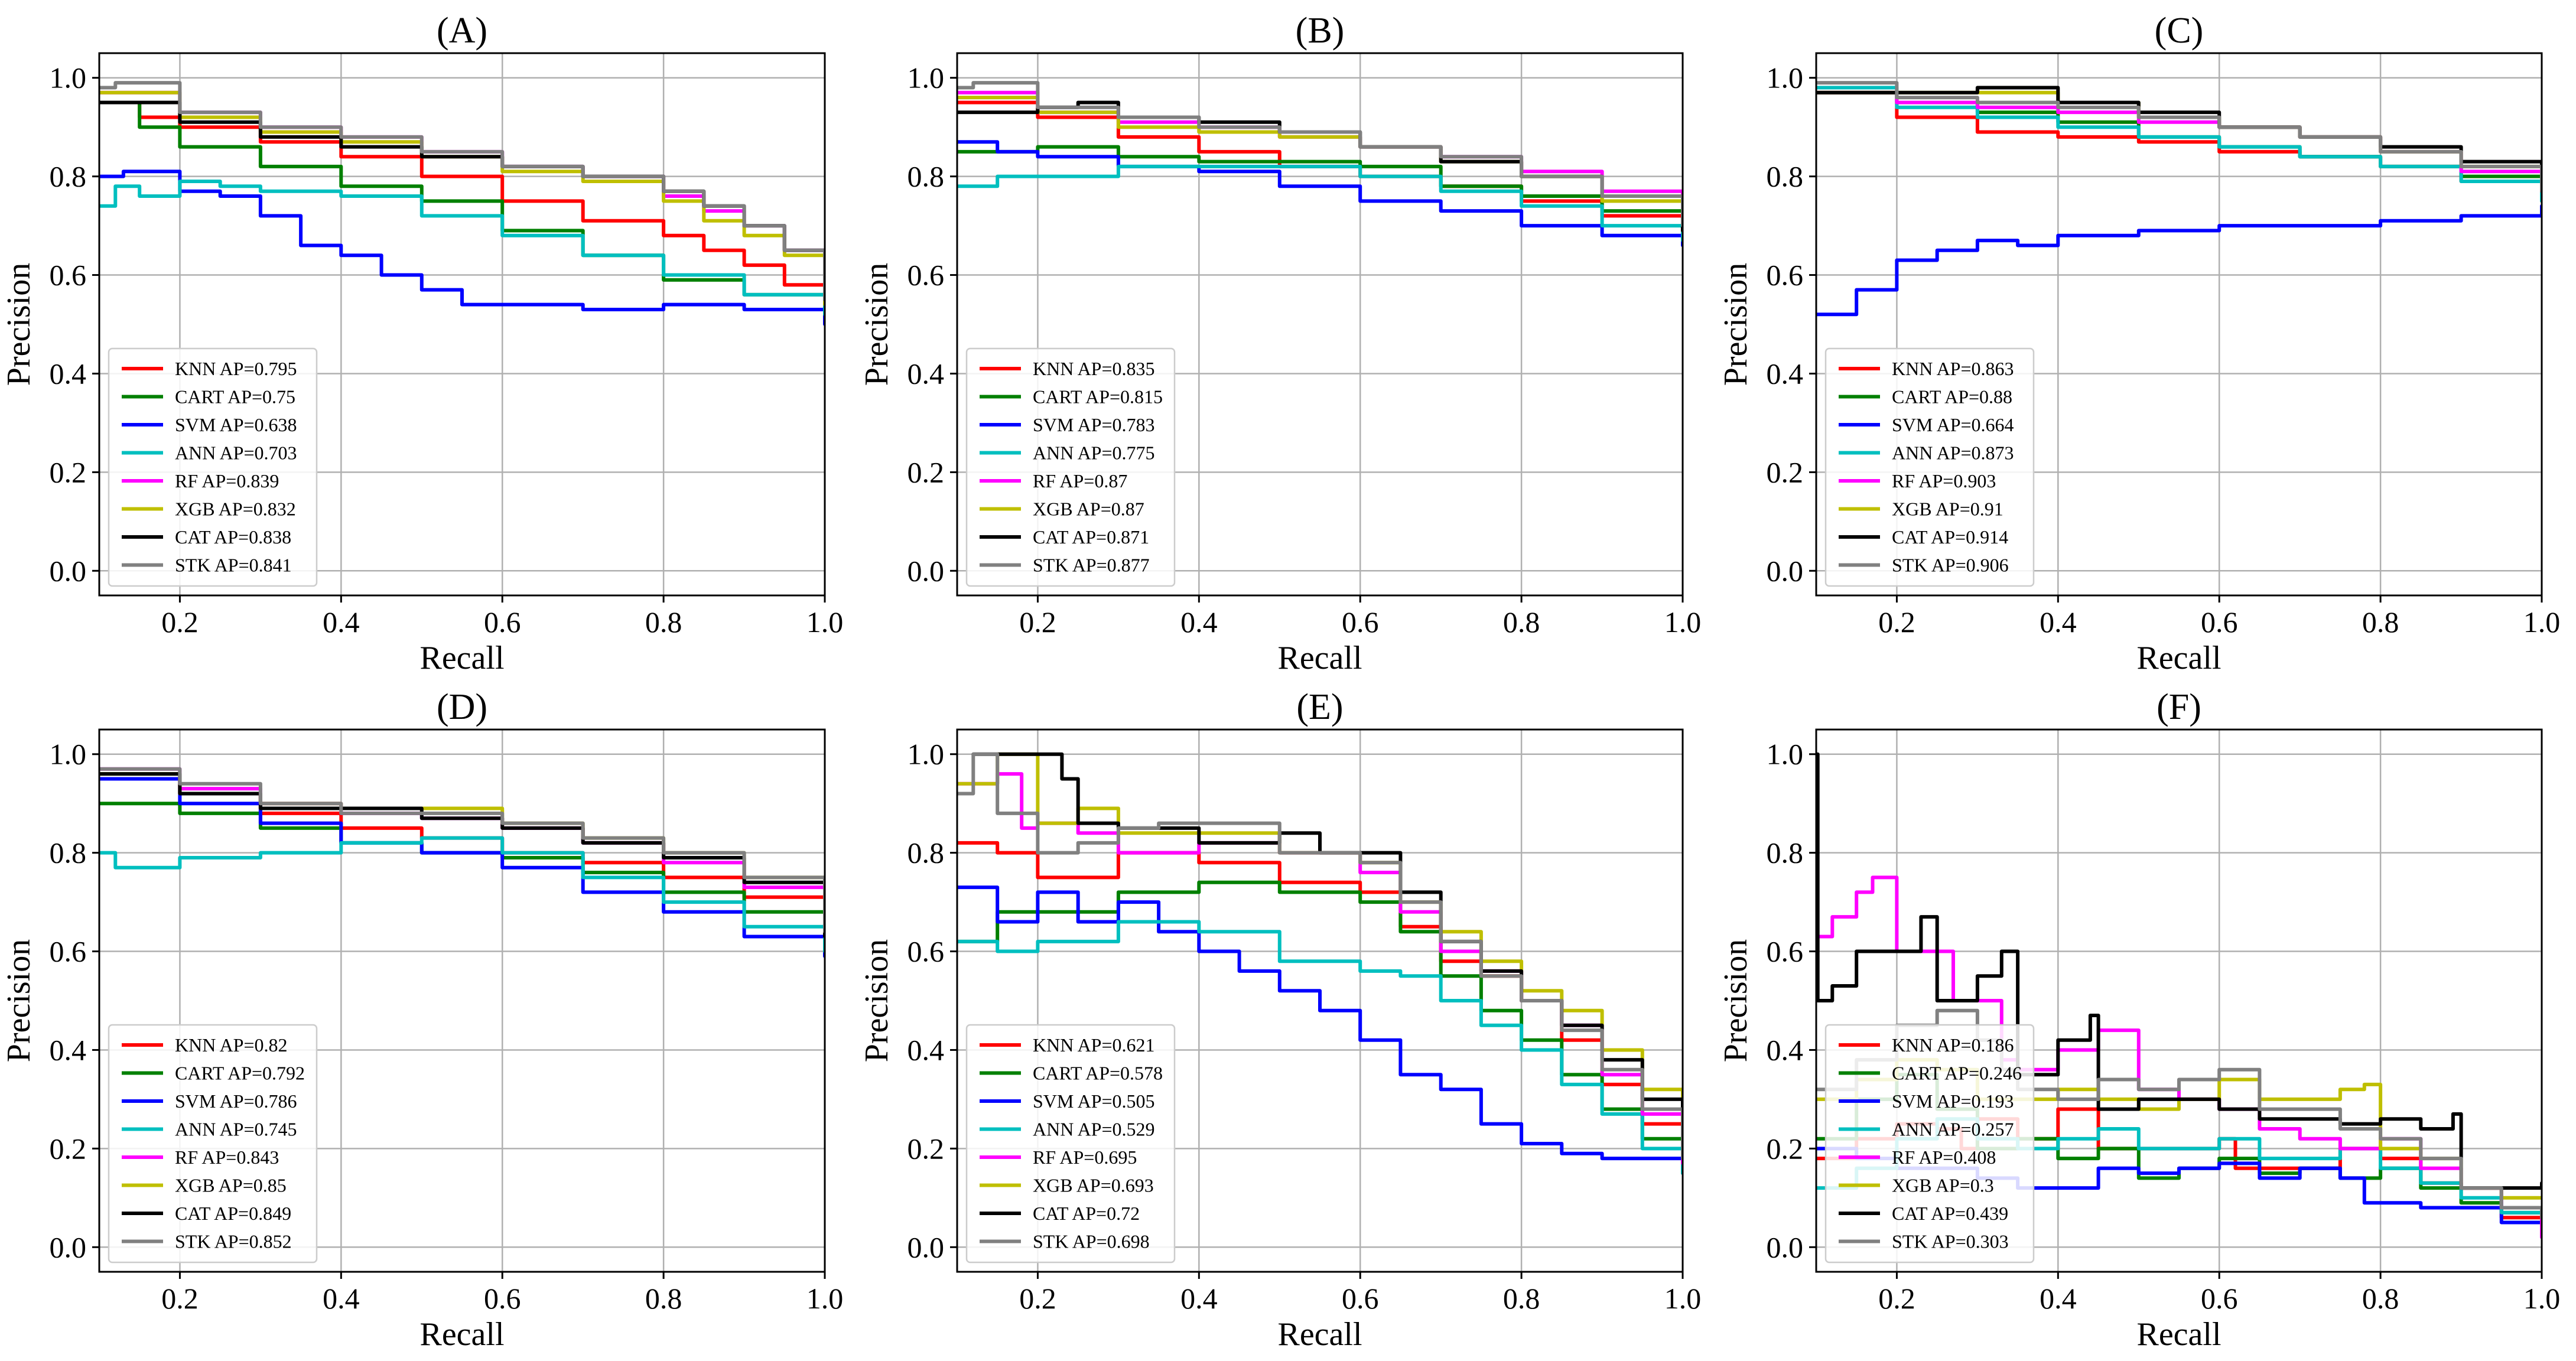  Describe the element at coordinates (1951, 1241) in the screenshot. I see `legend-label-stk: STK AP=0.303` at that location.